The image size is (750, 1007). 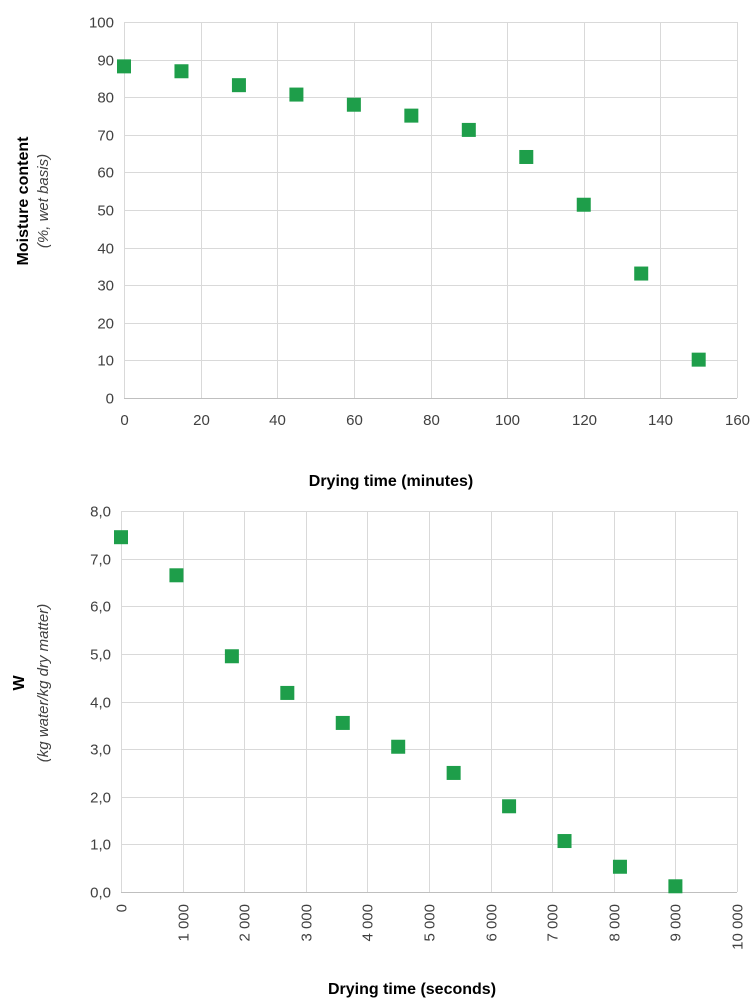 What do you see at coordinates (105, 286) in the screenshot?
I see `y-tick-label: 30` at bounding box center [105, 286].